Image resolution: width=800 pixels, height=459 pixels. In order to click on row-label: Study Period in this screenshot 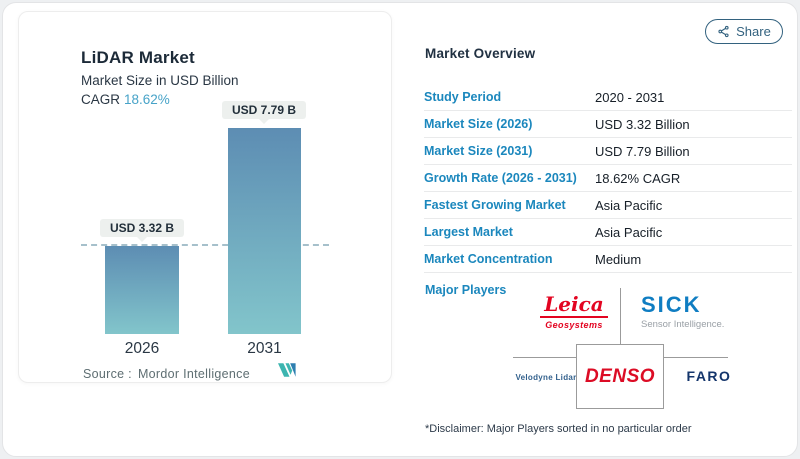, I will do `click(463, 97)`.